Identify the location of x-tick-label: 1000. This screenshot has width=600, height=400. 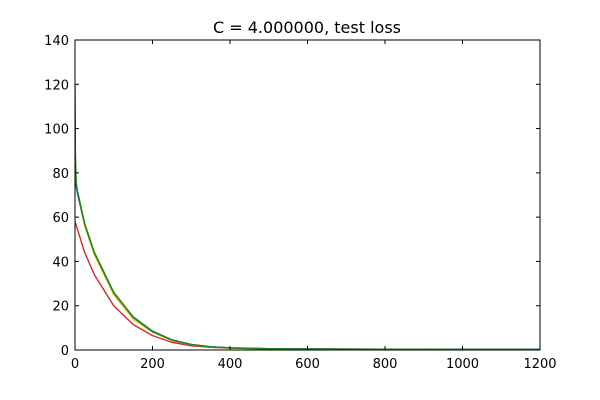
(462, 364).